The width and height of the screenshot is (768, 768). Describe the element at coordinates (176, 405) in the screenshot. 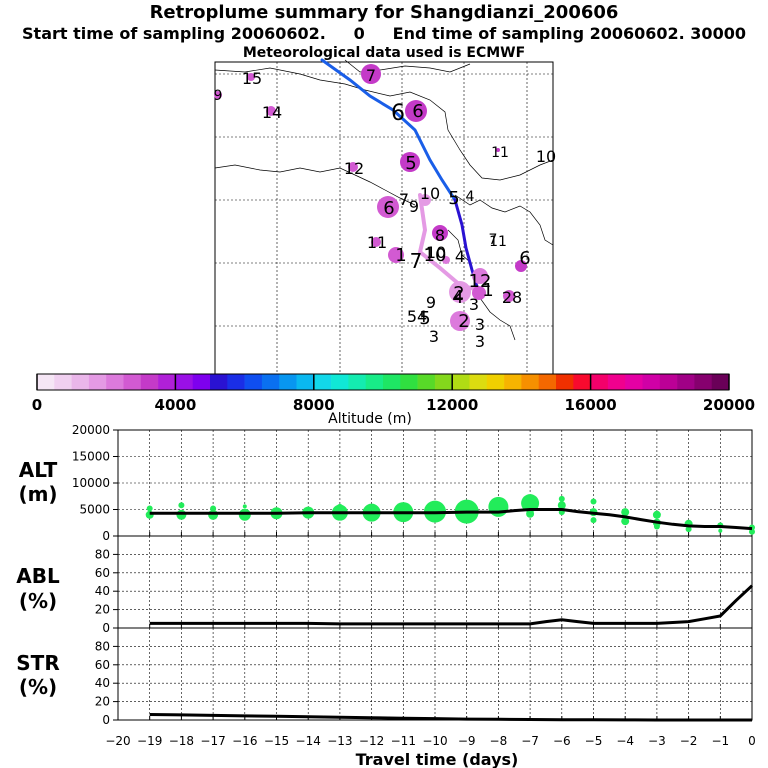

I see `colorbar-tick-label: 4000` at that location.